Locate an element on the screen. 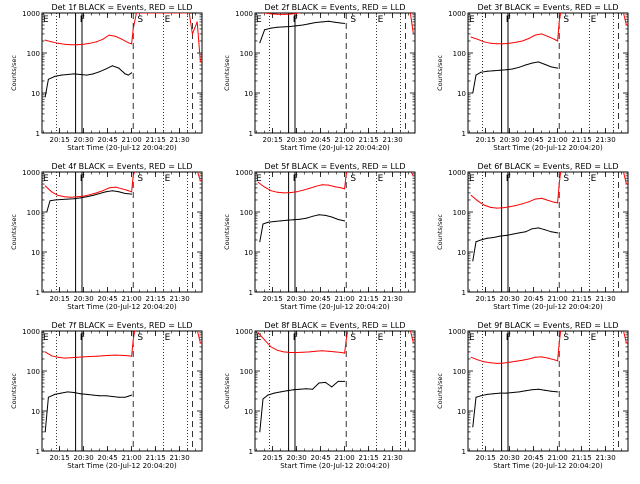 Image resolution: width=640 pixels, height=484 pixels. y-tick-label: 1000 is located at coordinates (244, 173).